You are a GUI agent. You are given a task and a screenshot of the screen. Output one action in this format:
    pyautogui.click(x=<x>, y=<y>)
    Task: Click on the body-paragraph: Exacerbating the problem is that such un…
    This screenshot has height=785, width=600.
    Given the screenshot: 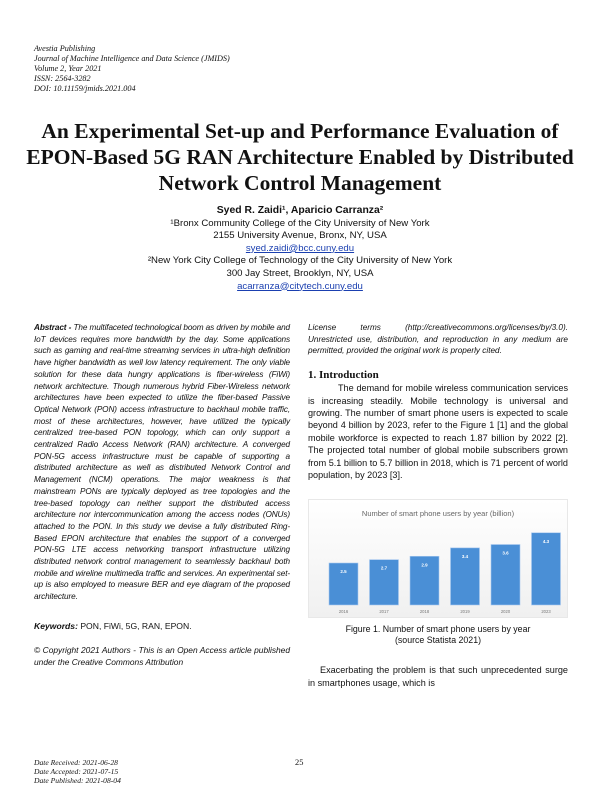 What is the action you would take?
    pyautogui.click(x=438, y=676)
    